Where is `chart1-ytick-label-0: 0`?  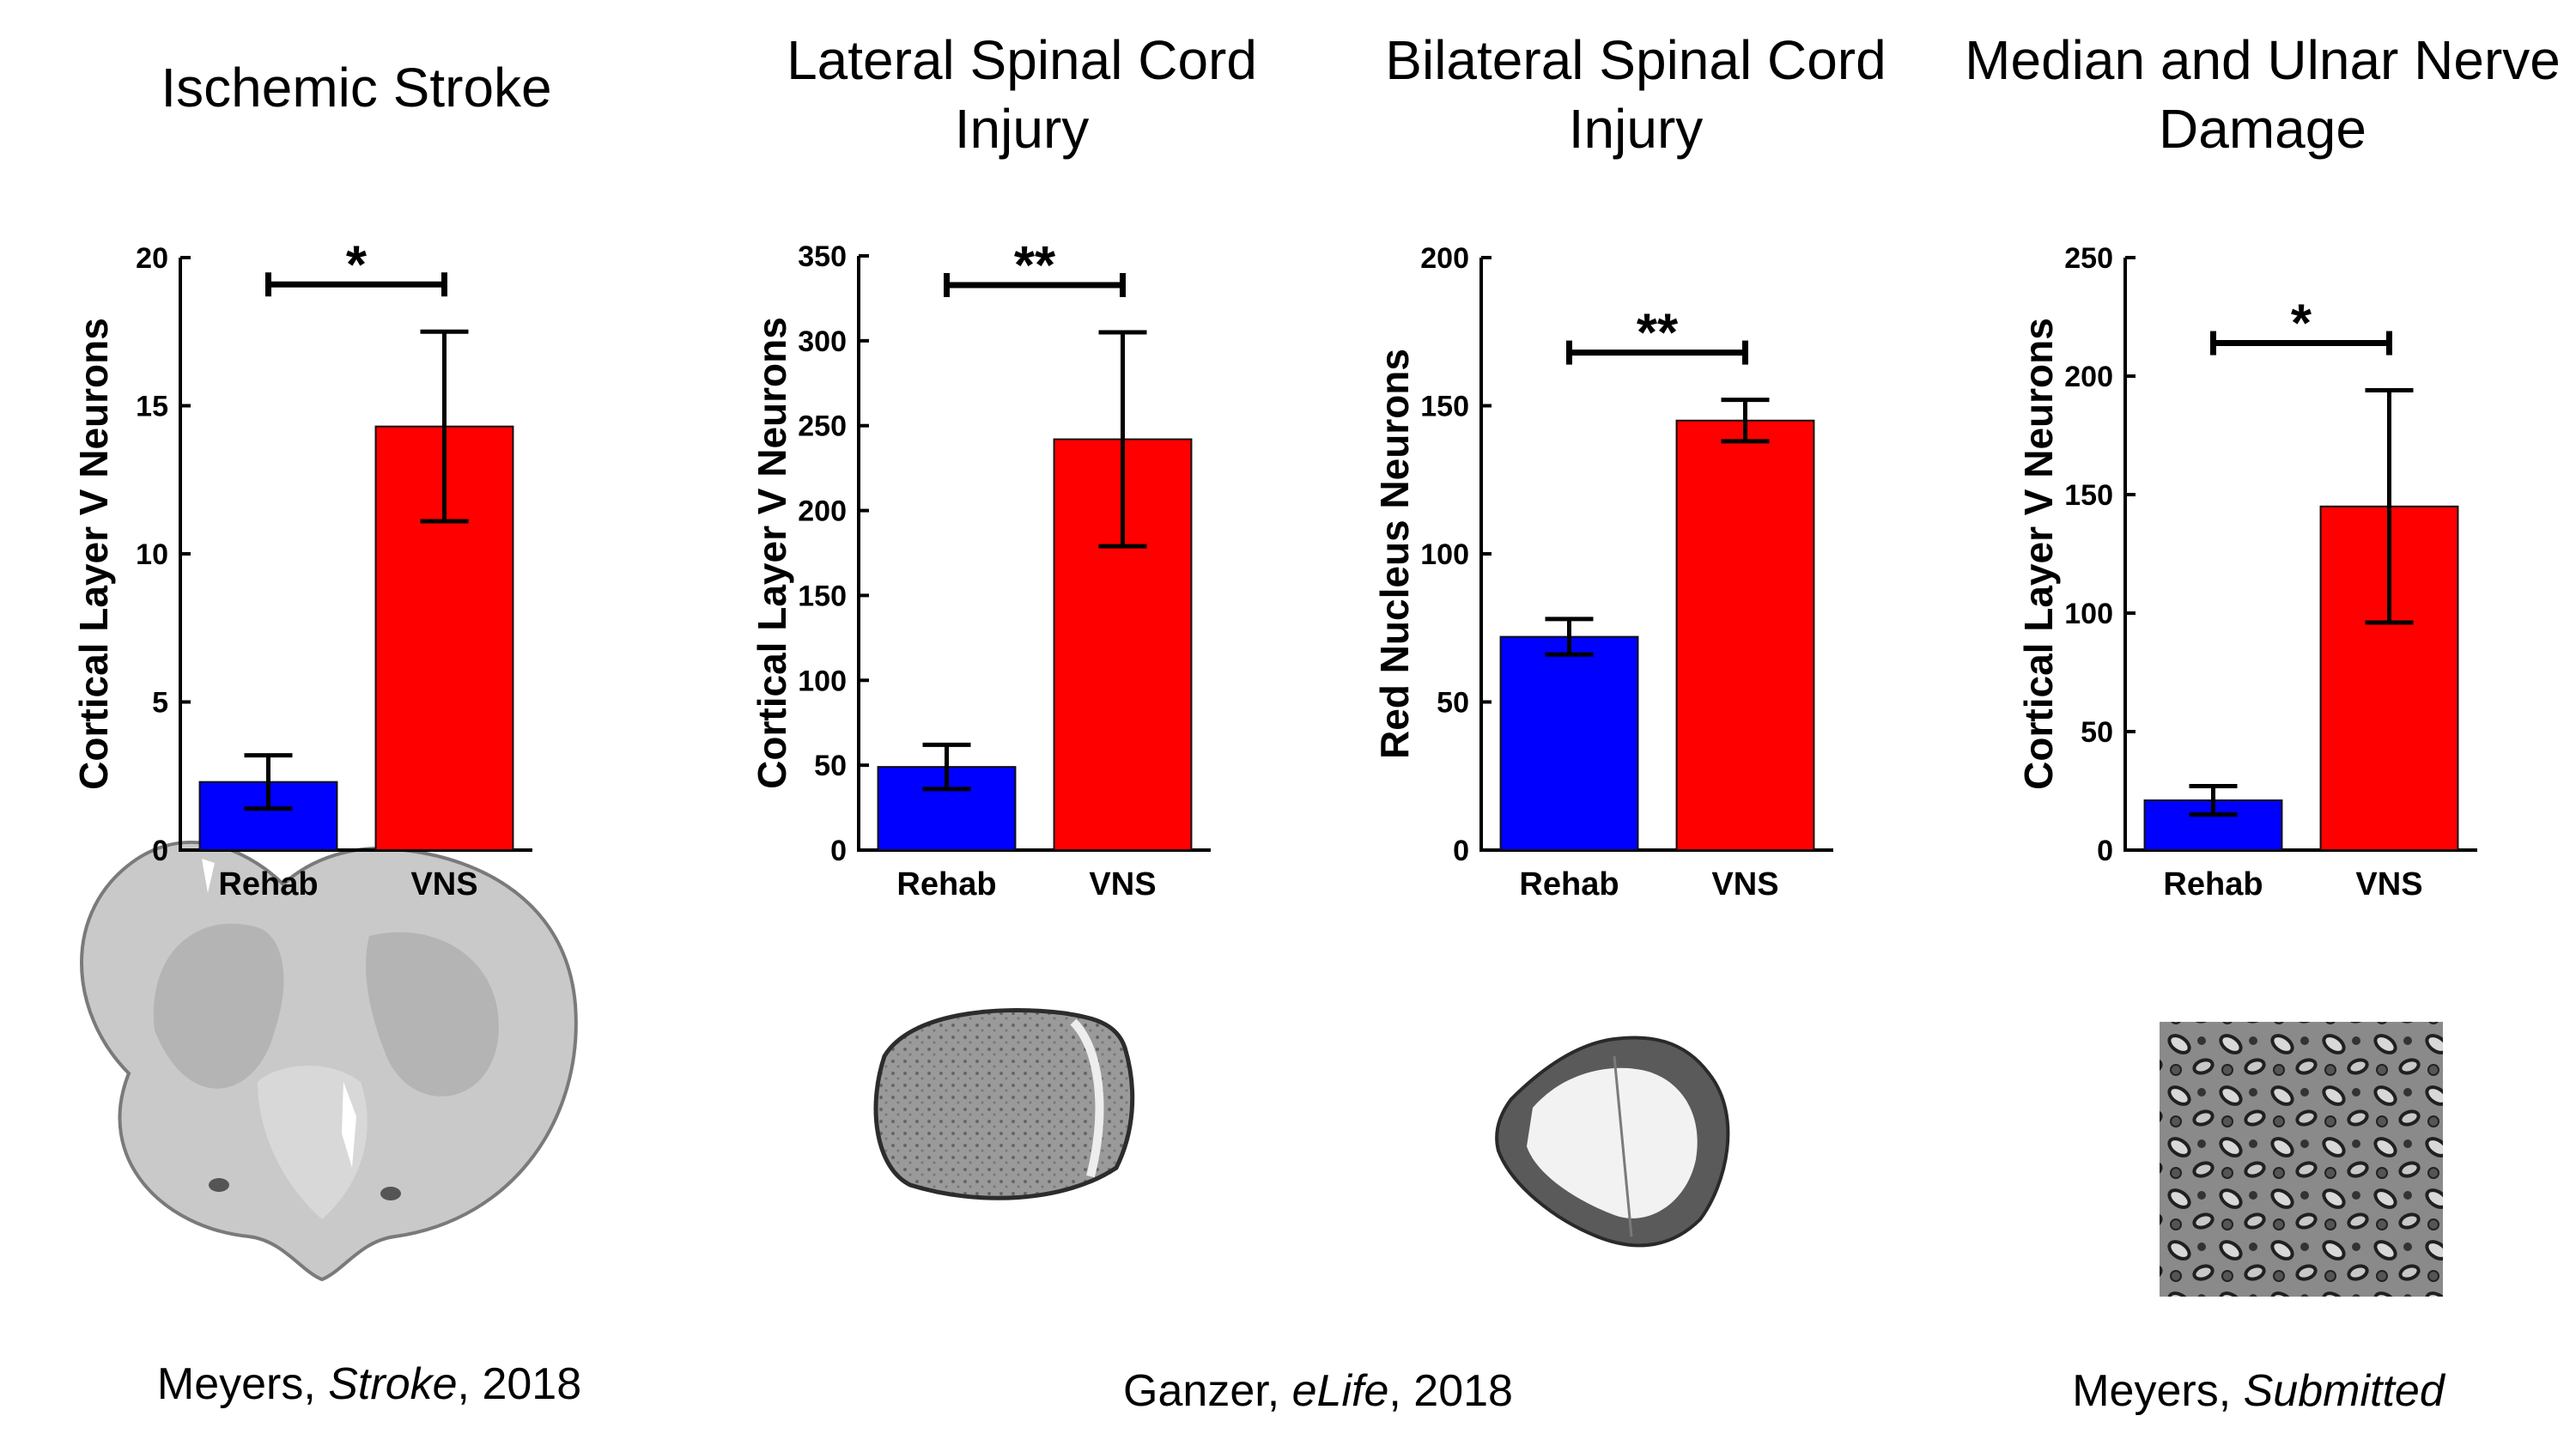
chart1-ytick-label-0: 0 is located at coordinates (160, 851).